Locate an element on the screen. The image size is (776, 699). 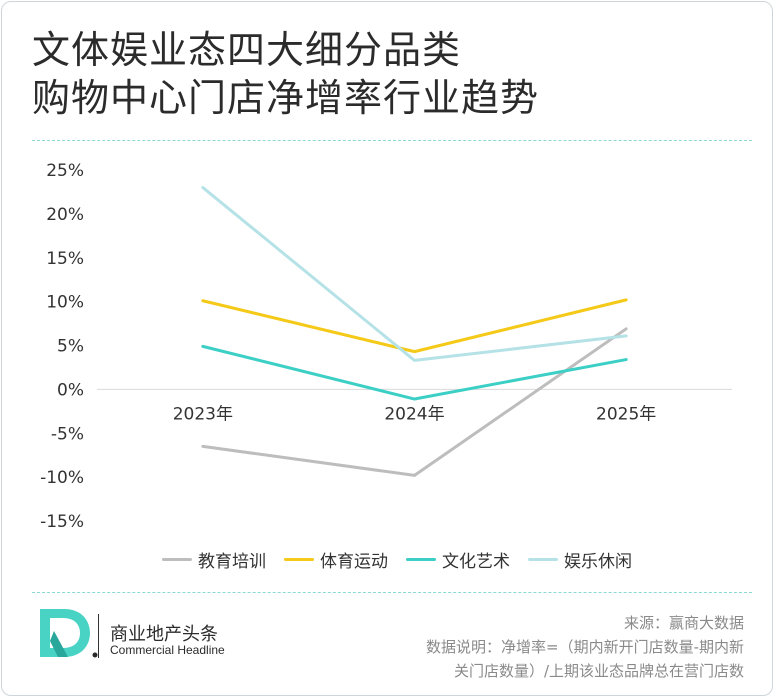
brand-name-en: Commercial Headline is located at coordinates (167, 650).